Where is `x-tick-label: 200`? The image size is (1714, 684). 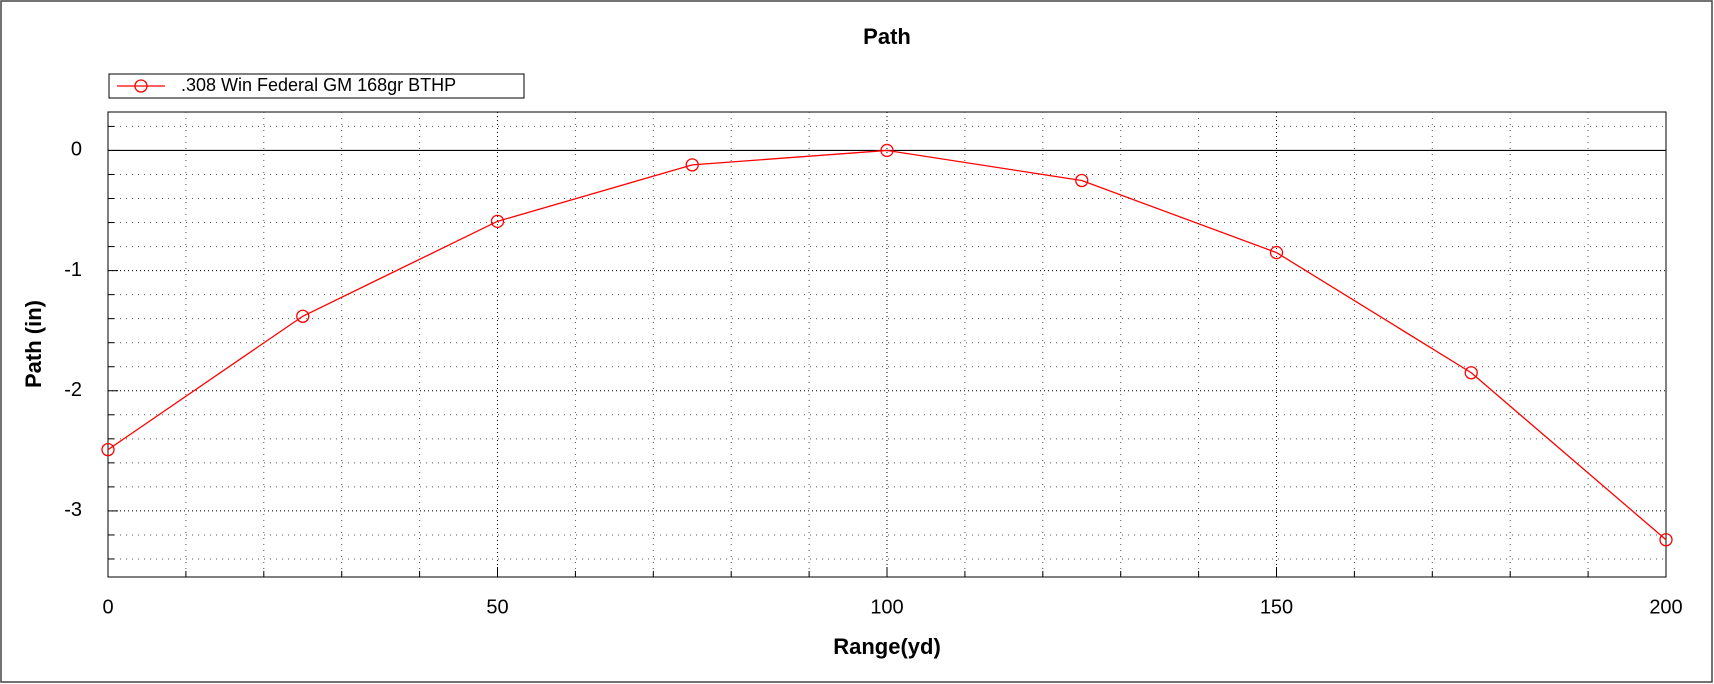
x-tick-label: 200 is located at coordinates (1665, 607).